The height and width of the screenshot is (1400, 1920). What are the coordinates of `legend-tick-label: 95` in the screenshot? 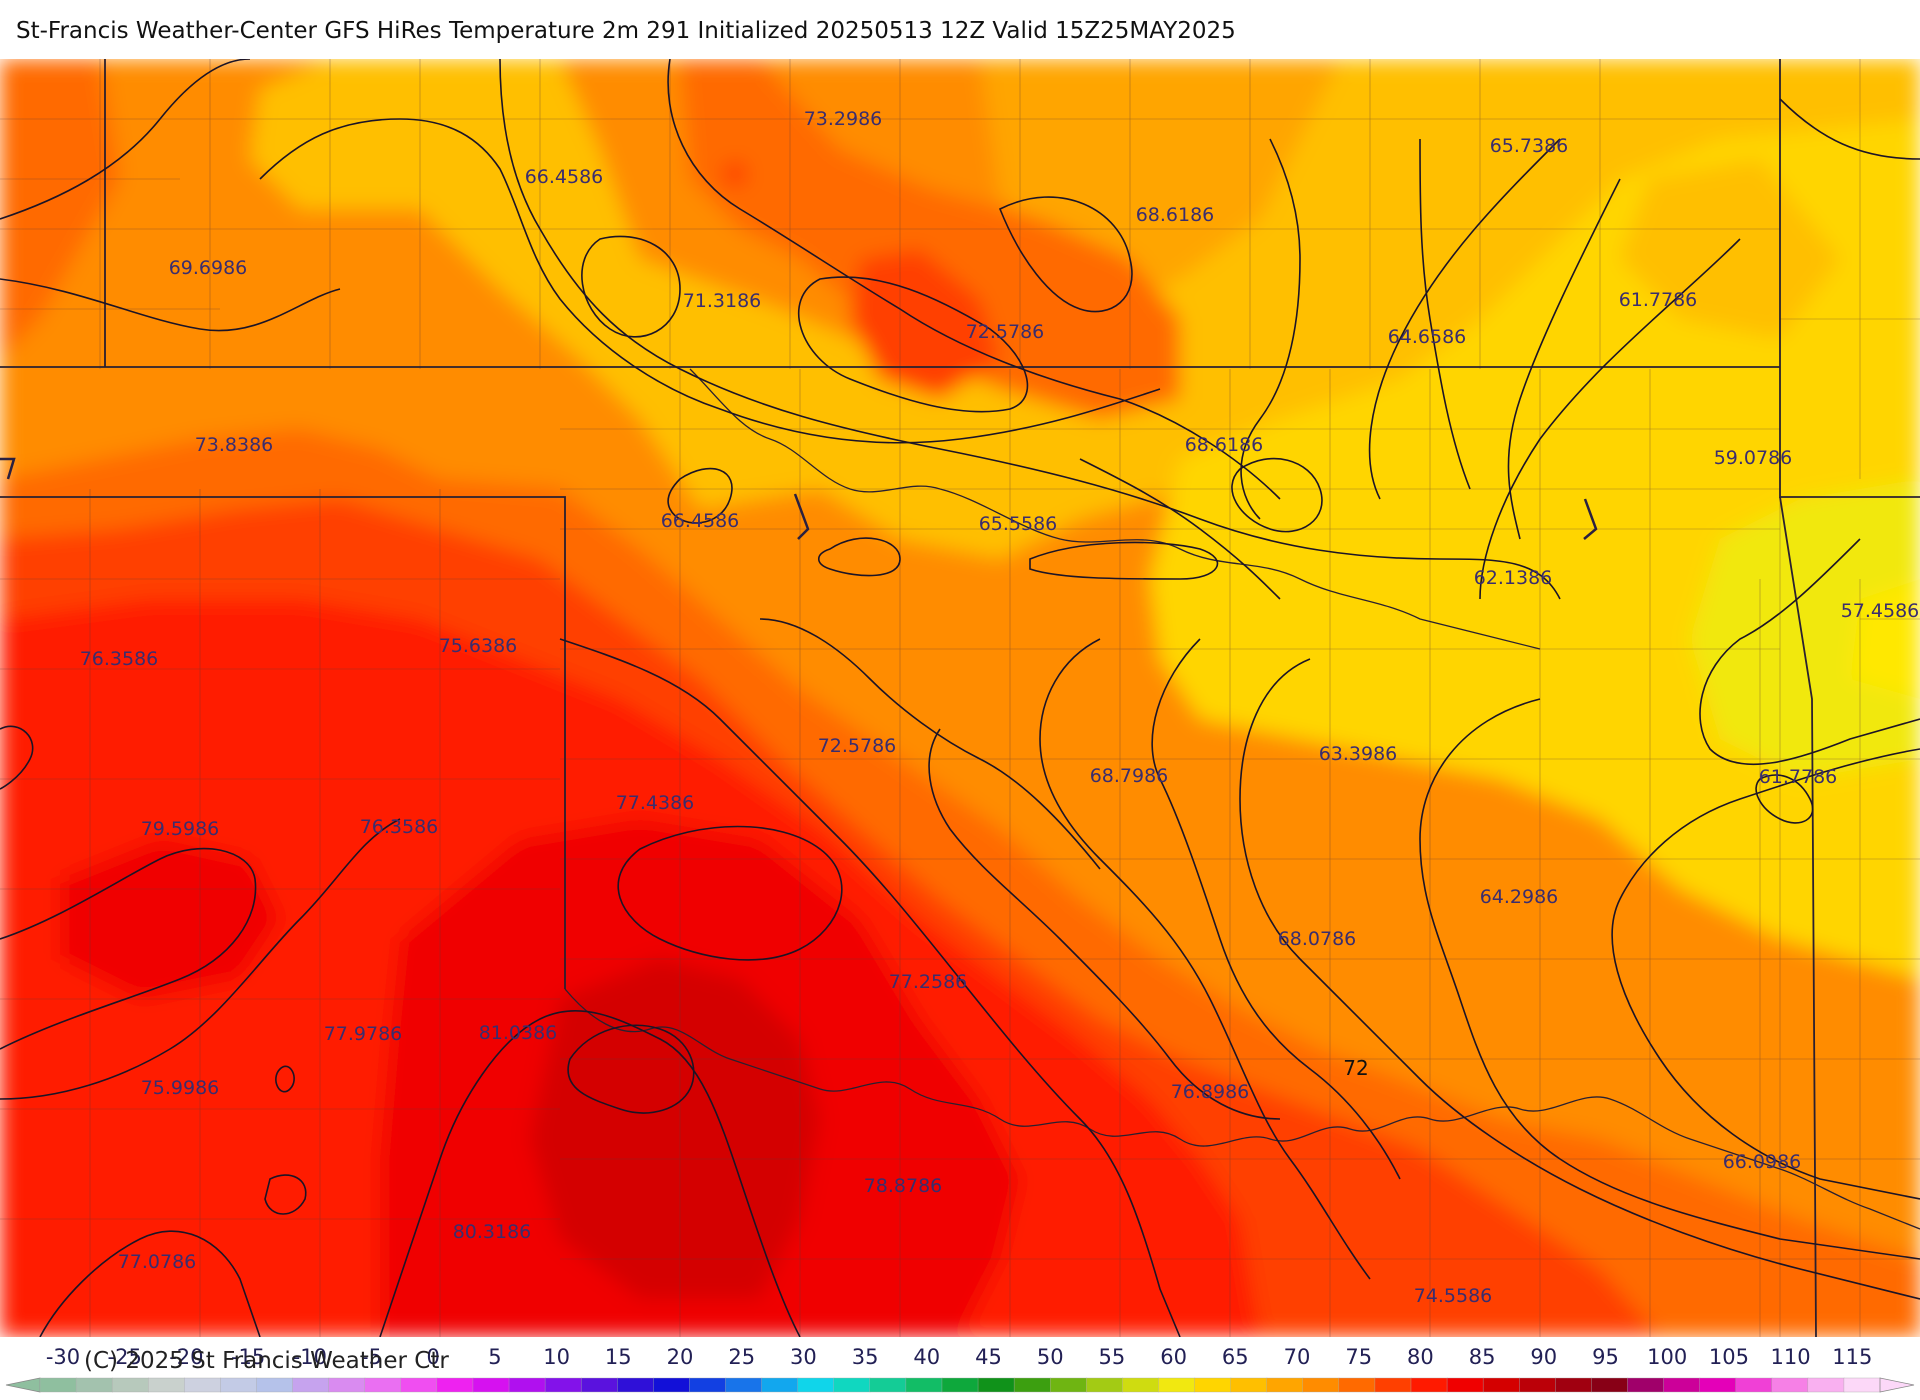 It's located at (1605, 1357).